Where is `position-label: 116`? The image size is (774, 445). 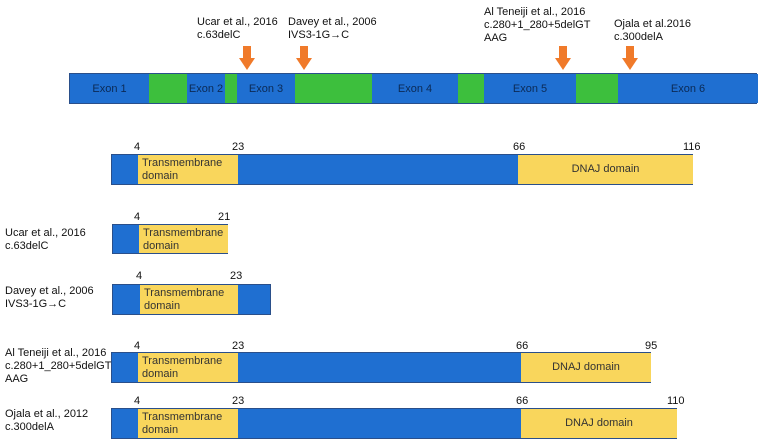
position-label: 116 is located at coordinates (692, 147).